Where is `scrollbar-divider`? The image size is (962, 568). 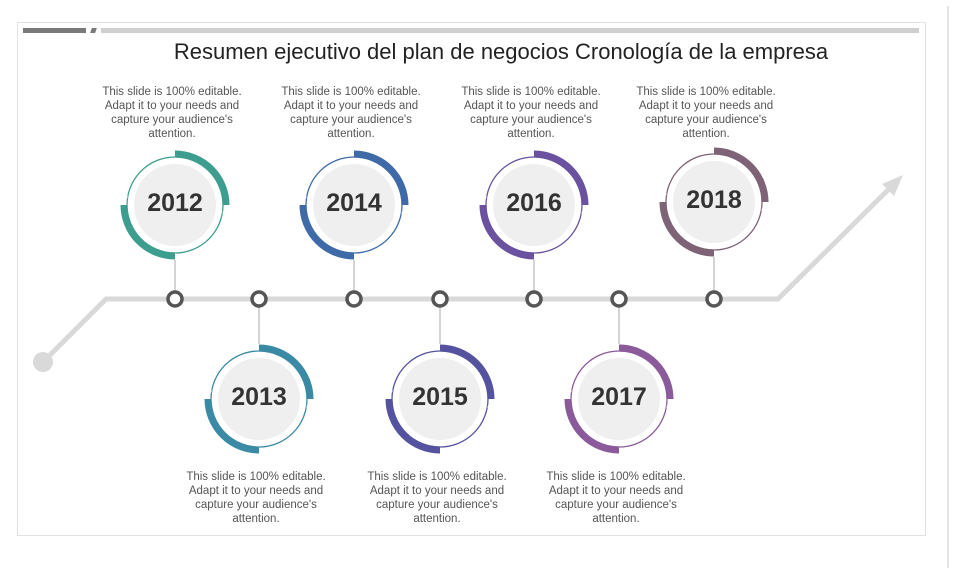
scrollbar-divider is located at coordinates (948, 287).